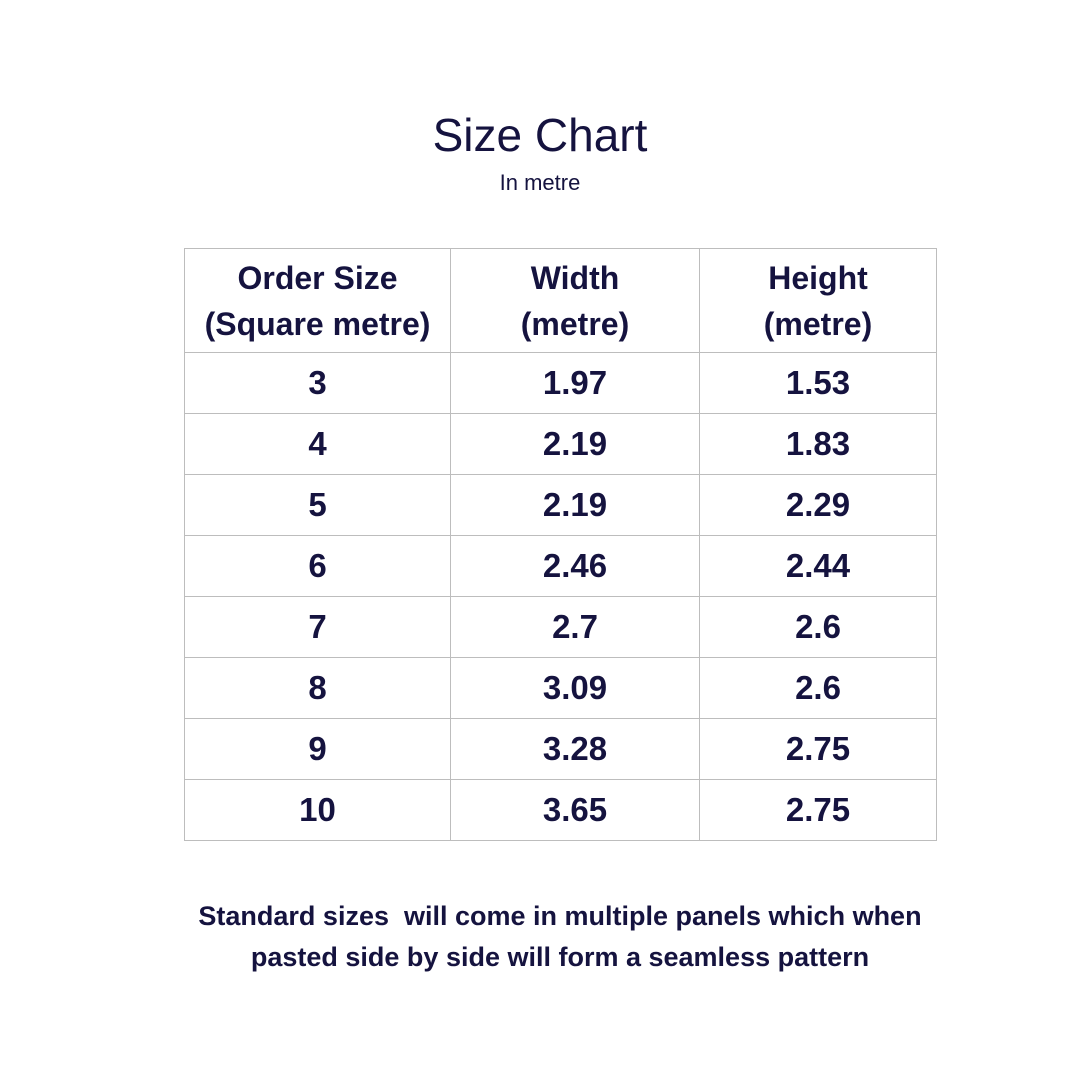 This screenshot has width=1080, height=1080. Describe the element at coordinates (317, 300) in the screenshot. I see `header-order-size: Order Size (Square metre)` at that location.